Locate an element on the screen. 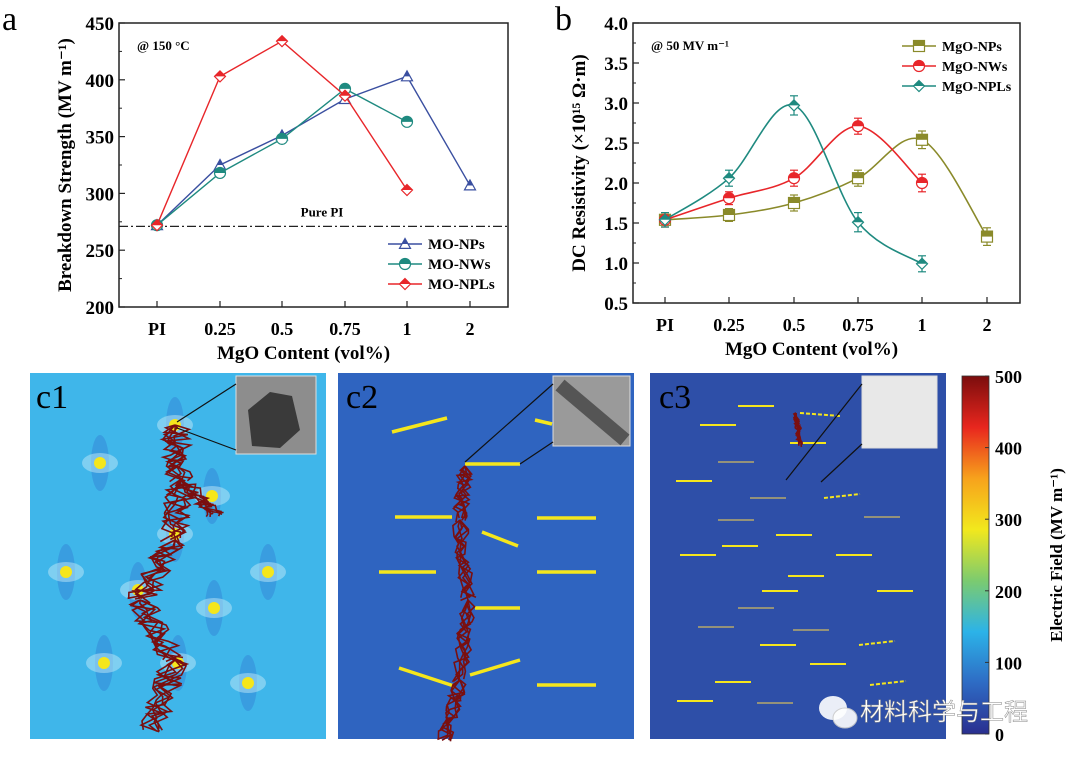 The height and width of the screenshot is (759, 1080). legend-entry: MgO-NWs is located at coordinates (955, 67).